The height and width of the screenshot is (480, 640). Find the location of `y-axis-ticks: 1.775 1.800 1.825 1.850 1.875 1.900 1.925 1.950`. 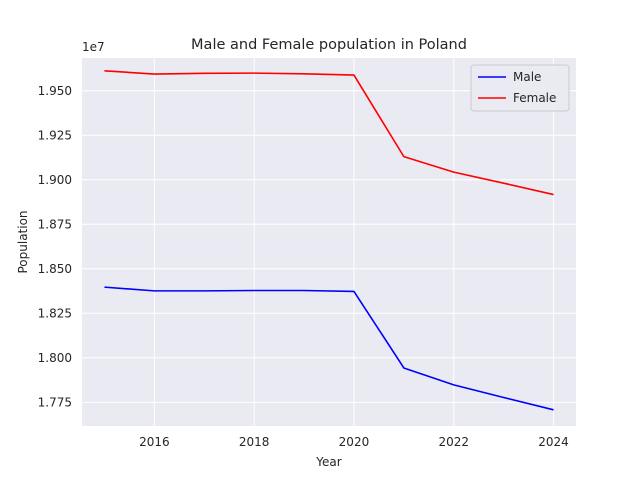

y-axis-ticks: 1.775 1.800 1.825 1.850 1.875 1.900 1.925 1.950 is located at coordinates (55, 247).